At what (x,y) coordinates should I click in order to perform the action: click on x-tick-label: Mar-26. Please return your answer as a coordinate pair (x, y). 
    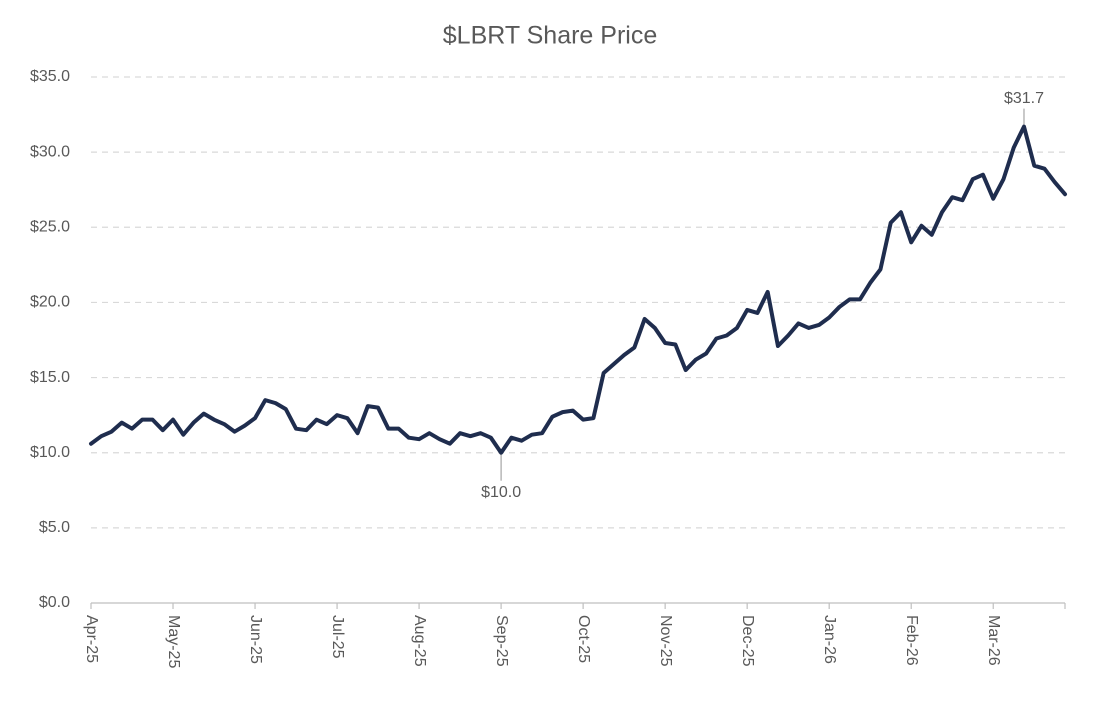
    Looking at the image, I should click on (993, 640).